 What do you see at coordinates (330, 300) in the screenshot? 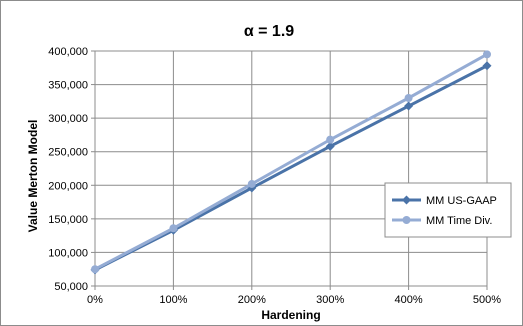
I see `x-tick-label: 300%` at bounding box center [330, 300].